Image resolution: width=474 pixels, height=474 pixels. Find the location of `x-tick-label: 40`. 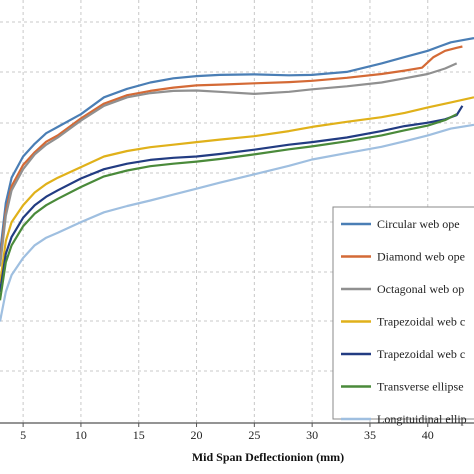

x-tick-label: 40 is located at coordinates (428, 435).